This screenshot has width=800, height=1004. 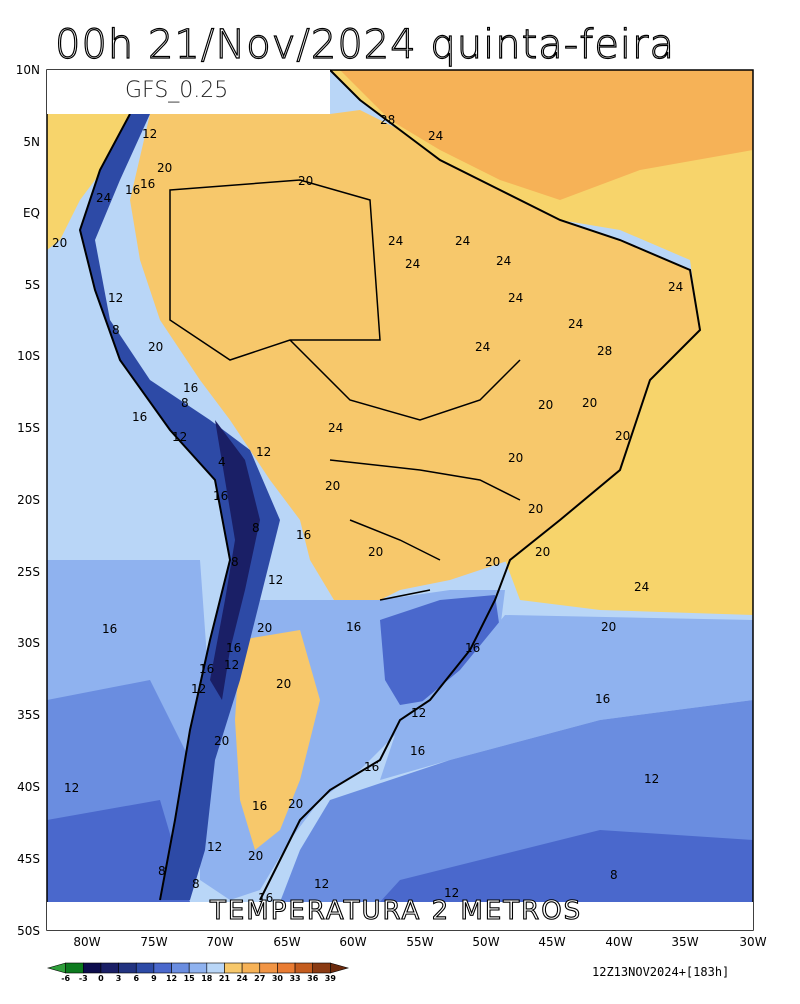 I want to click on lat-label: 10N, so click(x=27, y=70).